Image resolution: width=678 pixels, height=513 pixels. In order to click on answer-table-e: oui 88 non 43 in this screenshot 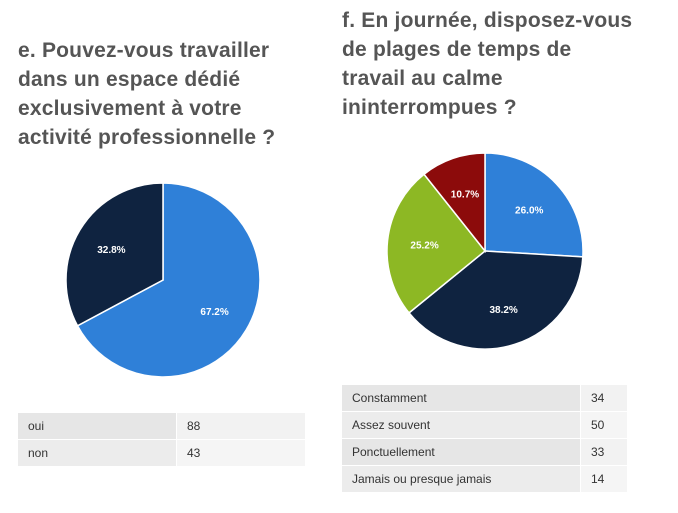, I will do `click(161, 440)`.